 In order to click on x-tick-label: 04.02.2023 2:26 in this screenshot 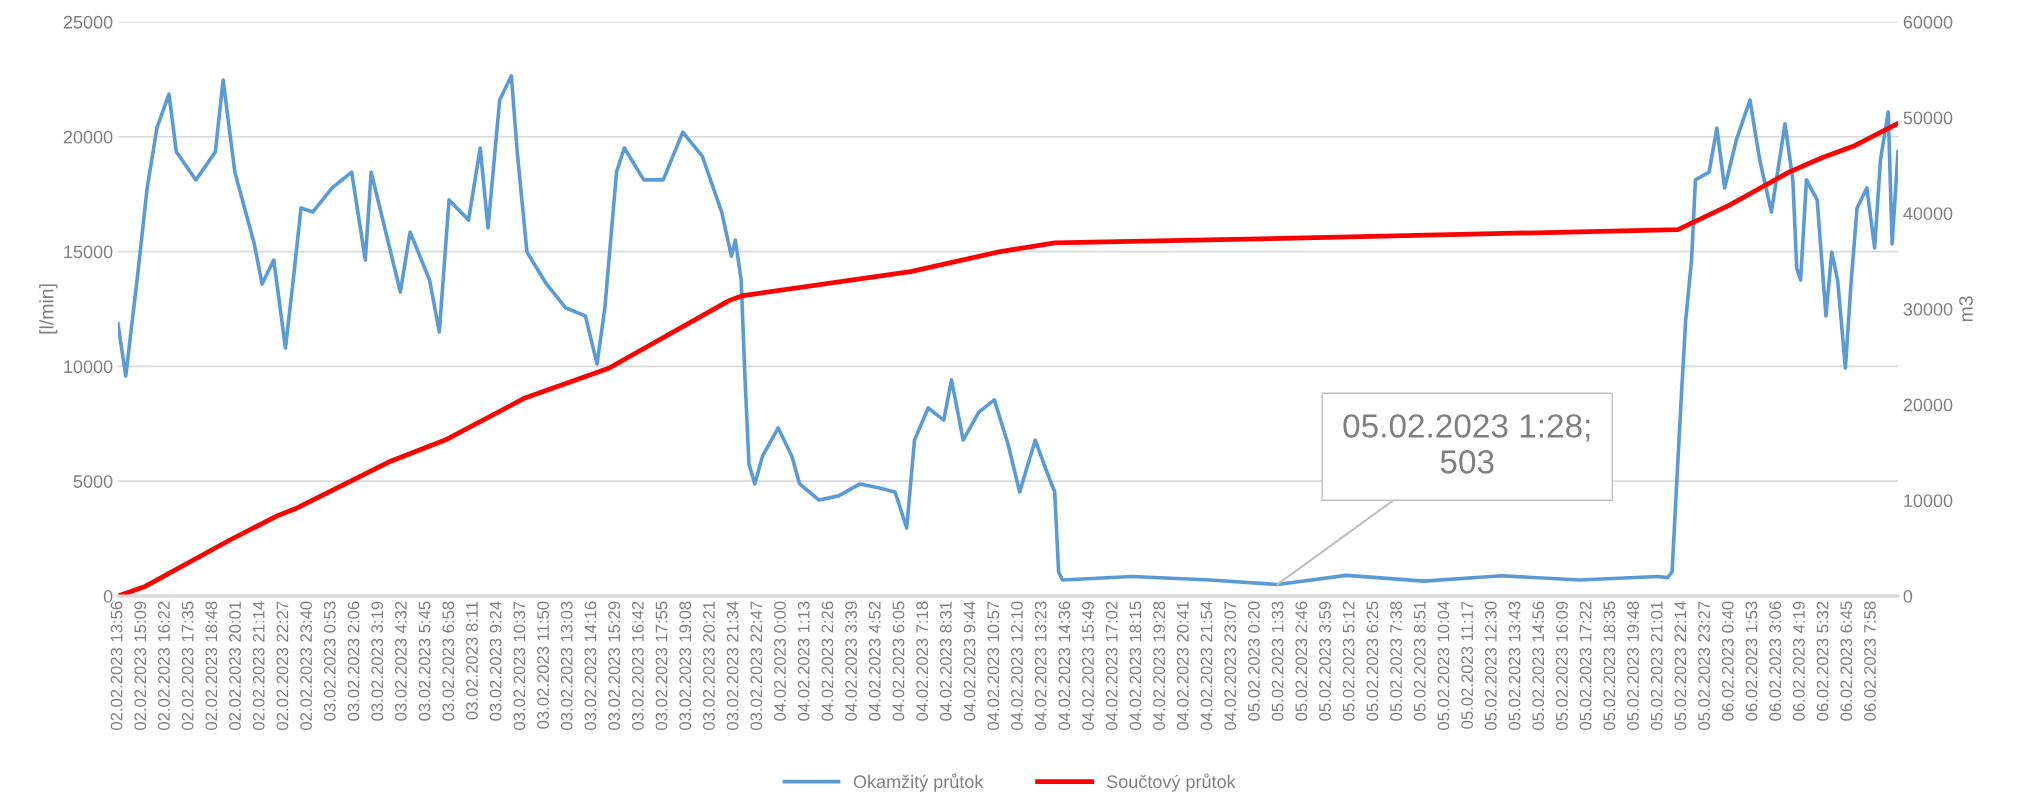, I will do `click(827, 661)`.